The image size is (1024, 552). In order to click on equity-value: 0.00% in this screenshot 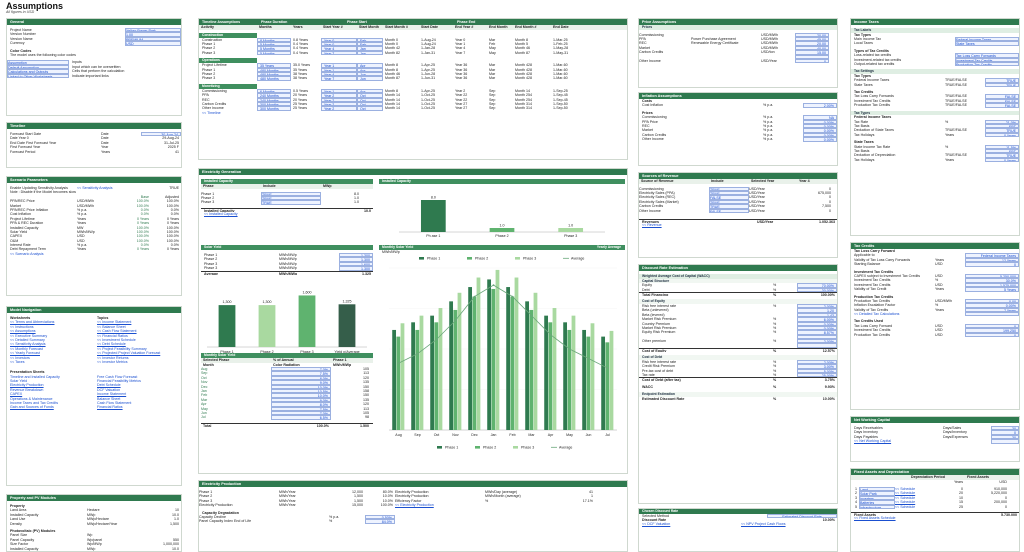, I will do `click(817, 328)`.